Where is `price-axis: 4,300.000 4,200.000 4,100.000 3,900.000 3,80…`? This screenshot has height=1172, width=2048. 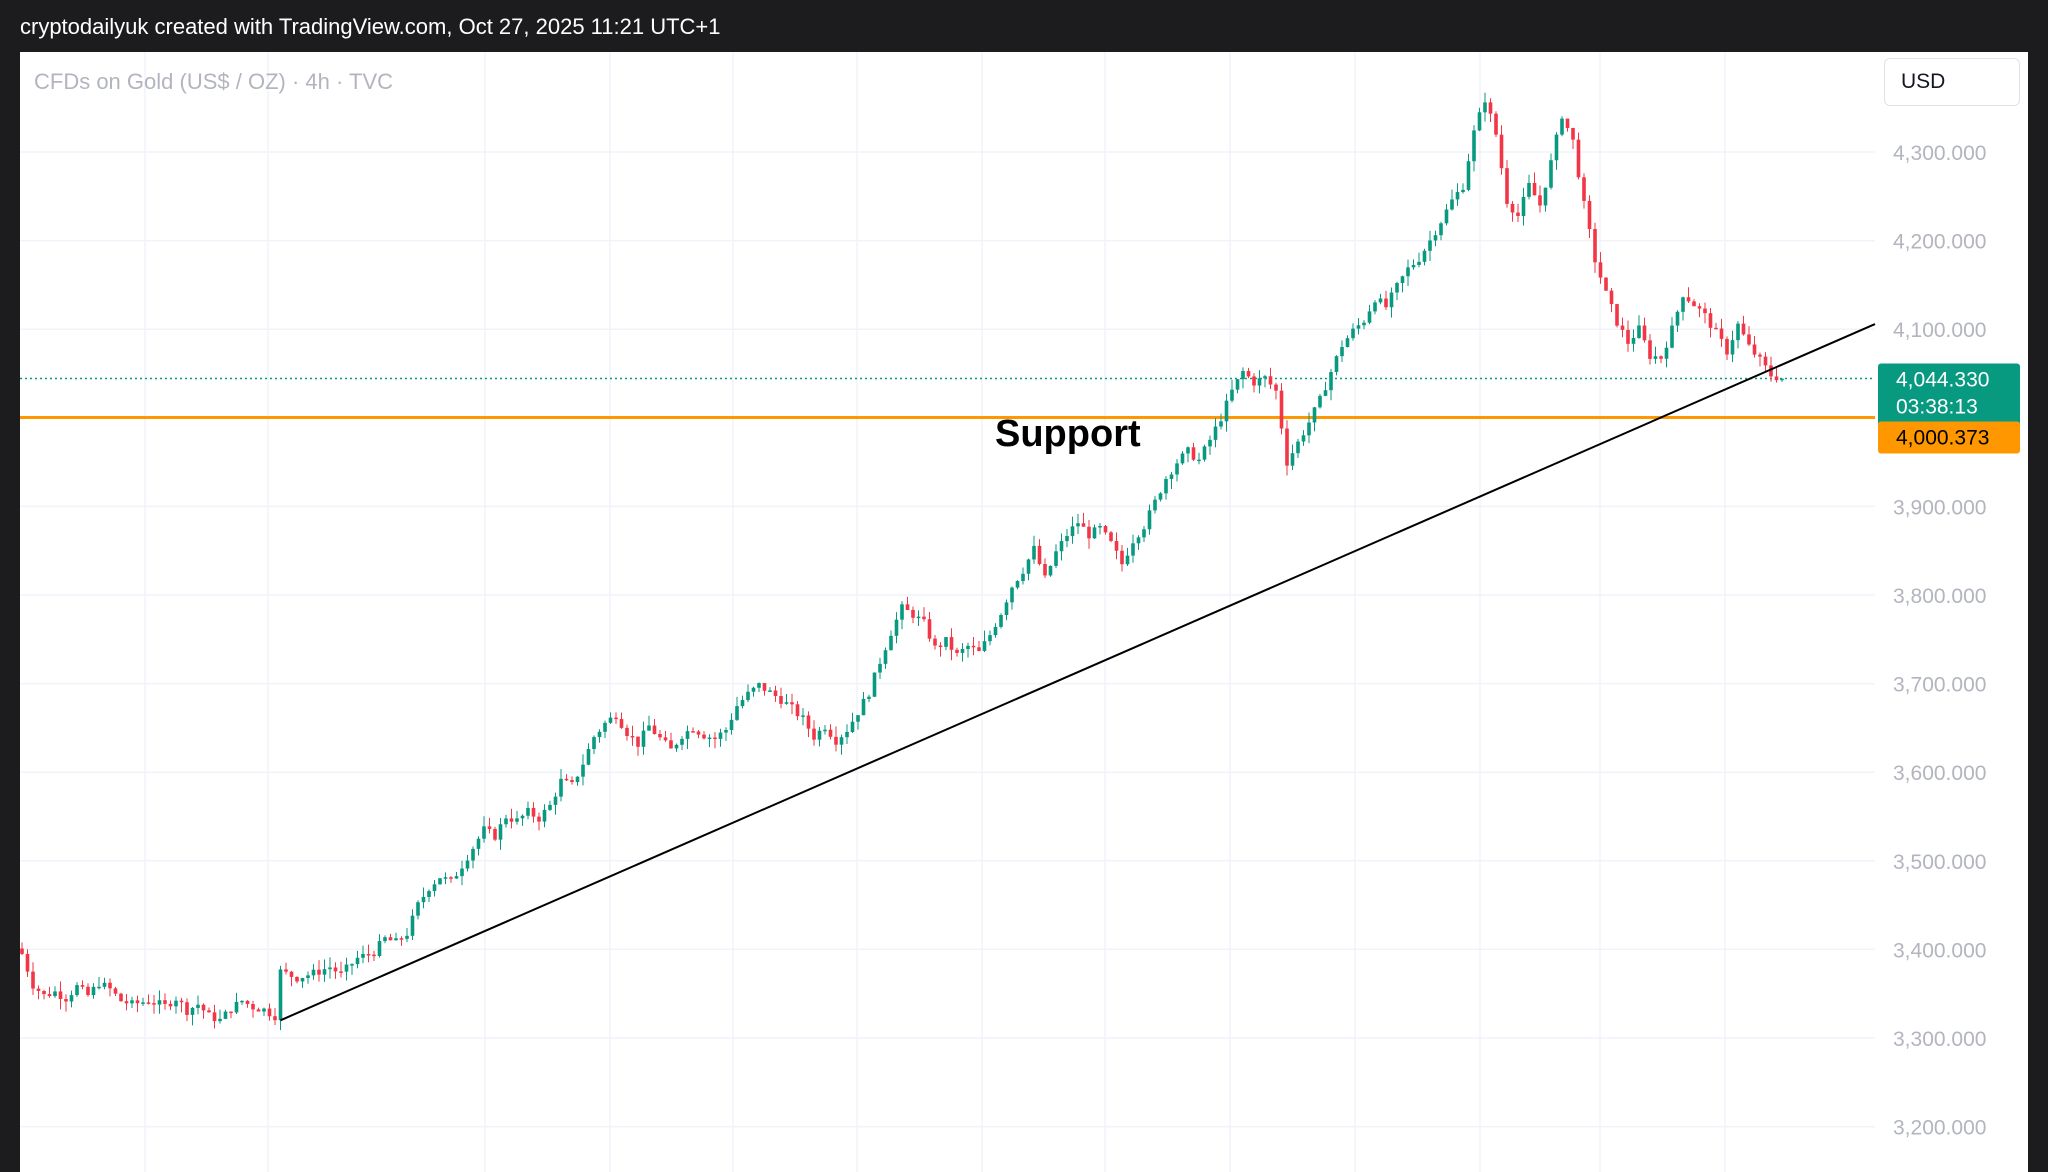 price-axis: 4,300.000 4,200.000 4,100.000 3,900.000 3,80… is located at coordinates (1953, 612).